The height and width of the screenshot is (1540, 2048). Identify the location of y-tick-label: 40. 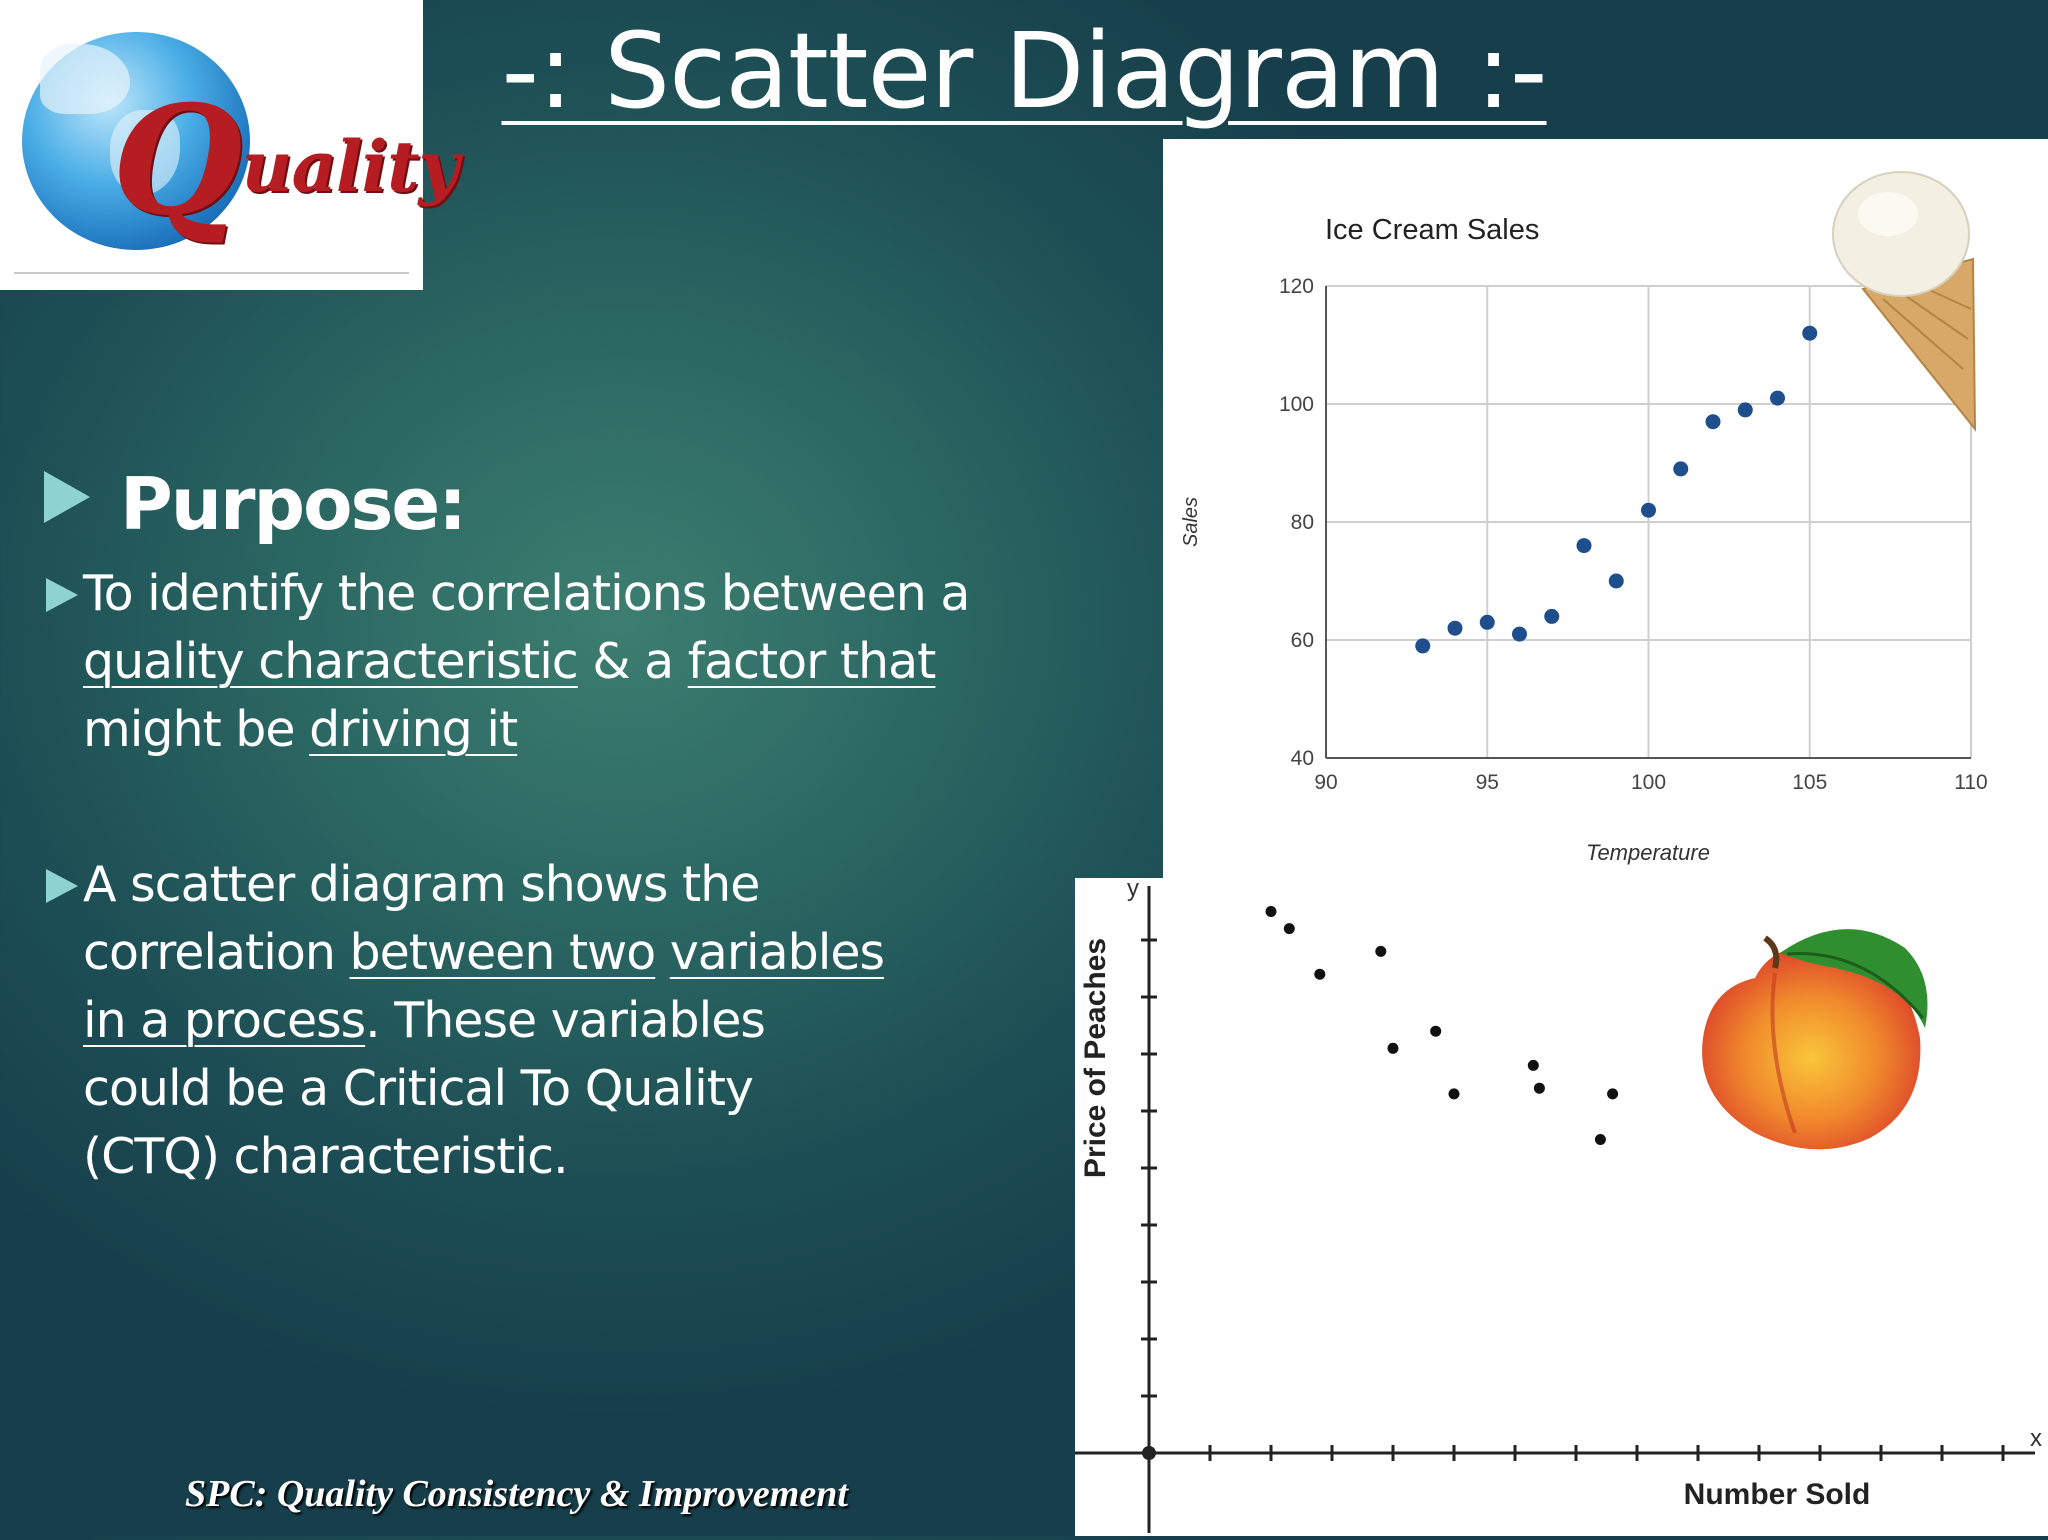
(1302, 758).